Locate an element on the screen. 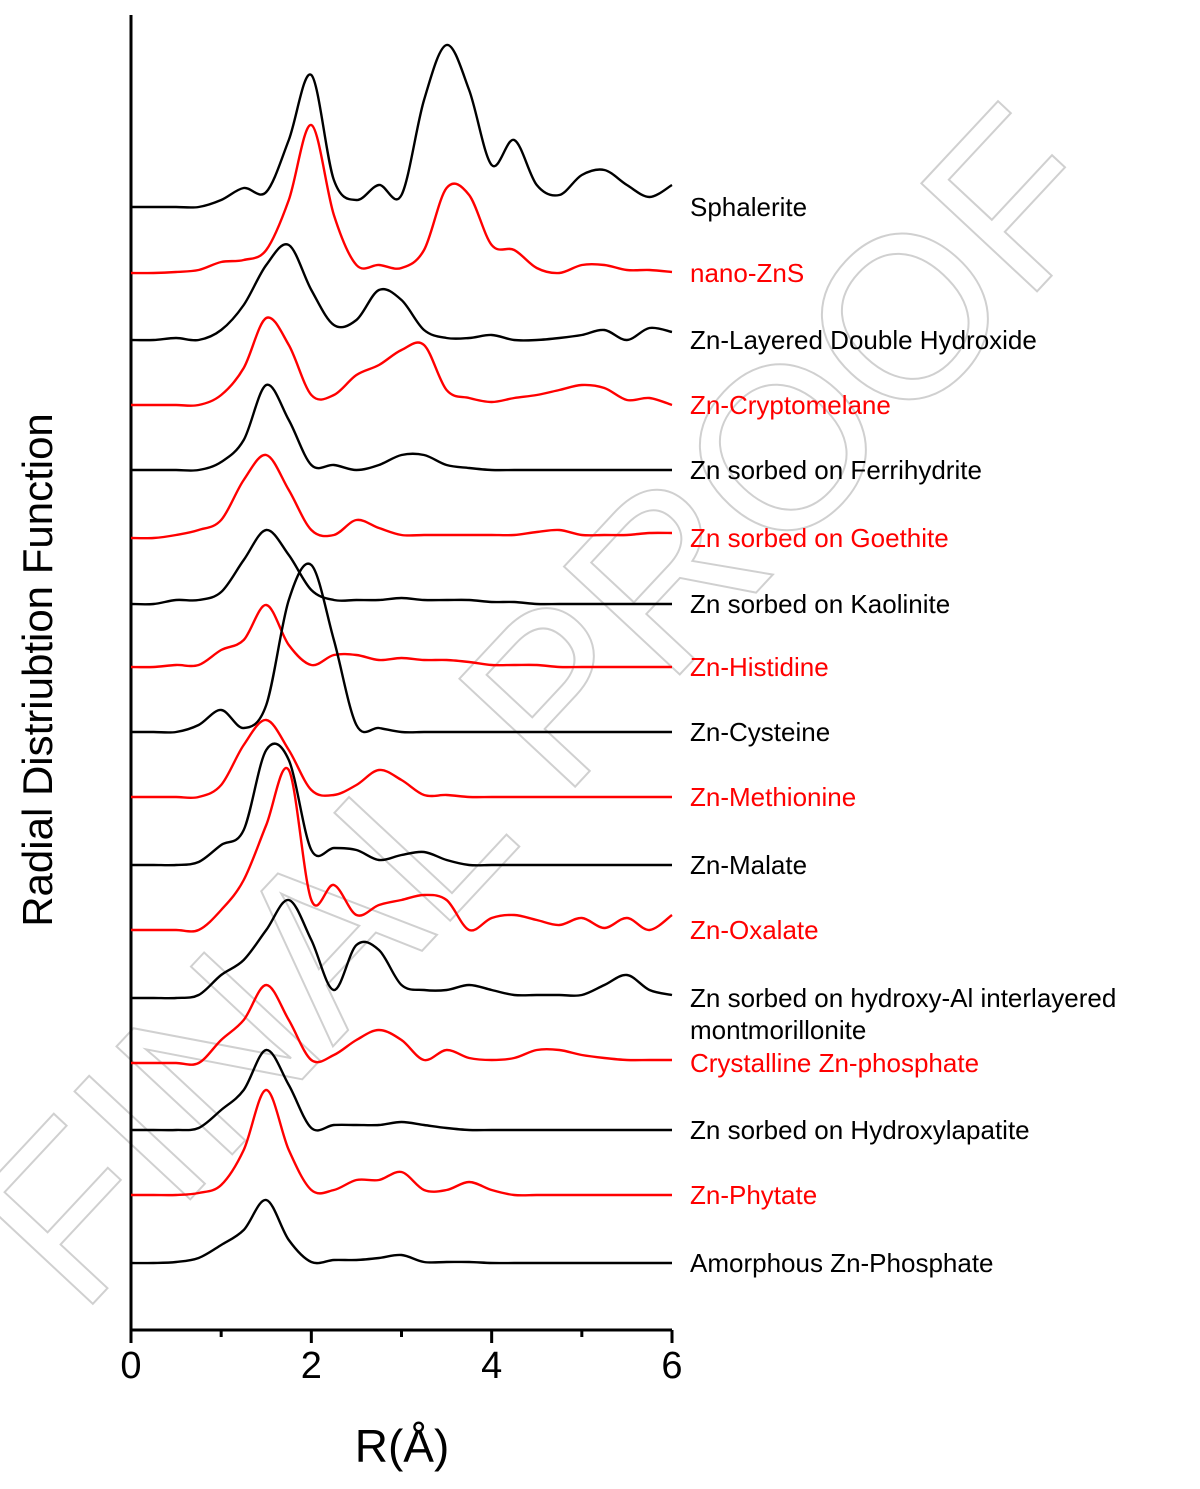  series-label: Zn-Layered Double Hydroxide is located at coordinates (863, 340).